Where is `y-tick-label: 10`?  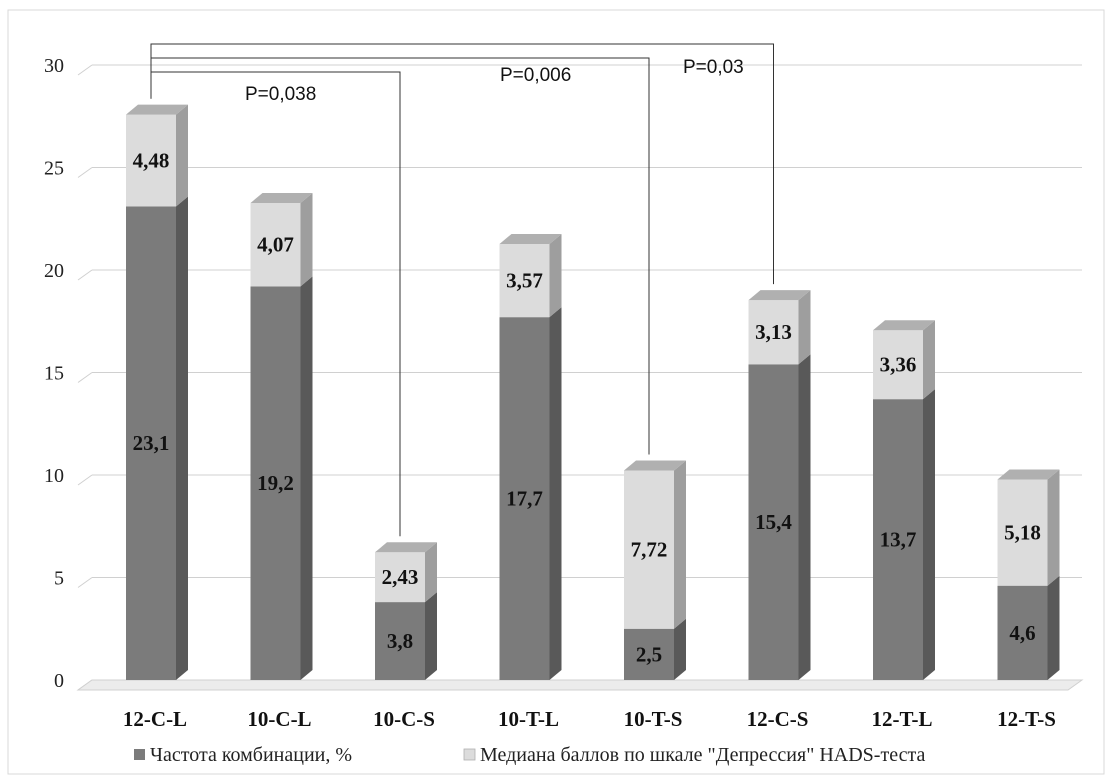
y-tick-label: 10 is located at coordinates (54, 476).